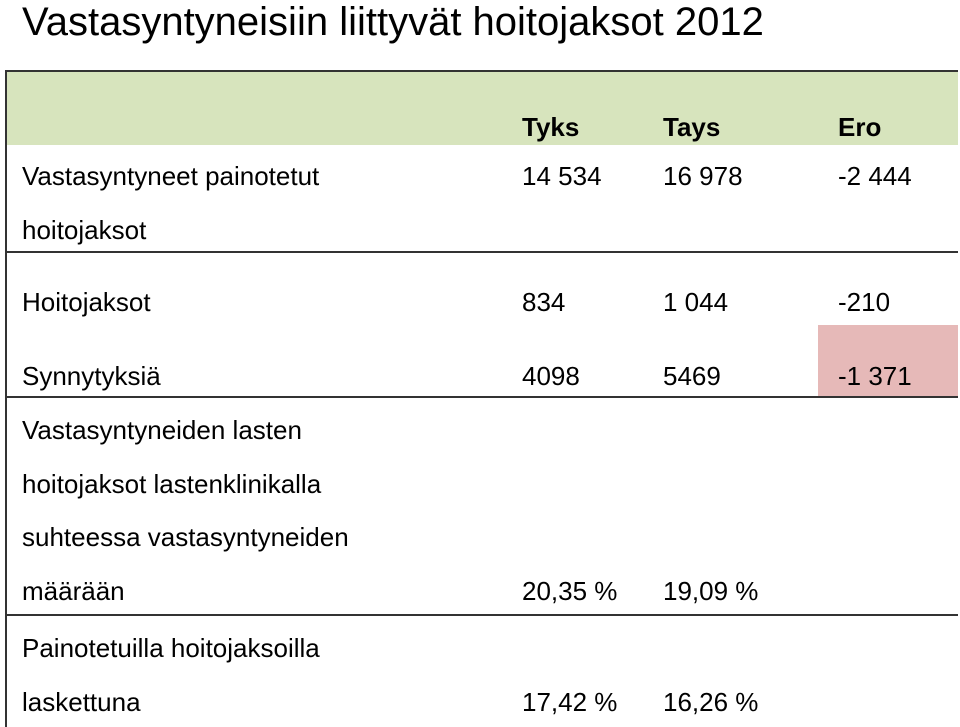 This screenshot has height=727, width=960. What do you see at coordinates (570, 701) in the screenshot?
I see `cell-value: 17,42 %` at bounding box center [570, 701].